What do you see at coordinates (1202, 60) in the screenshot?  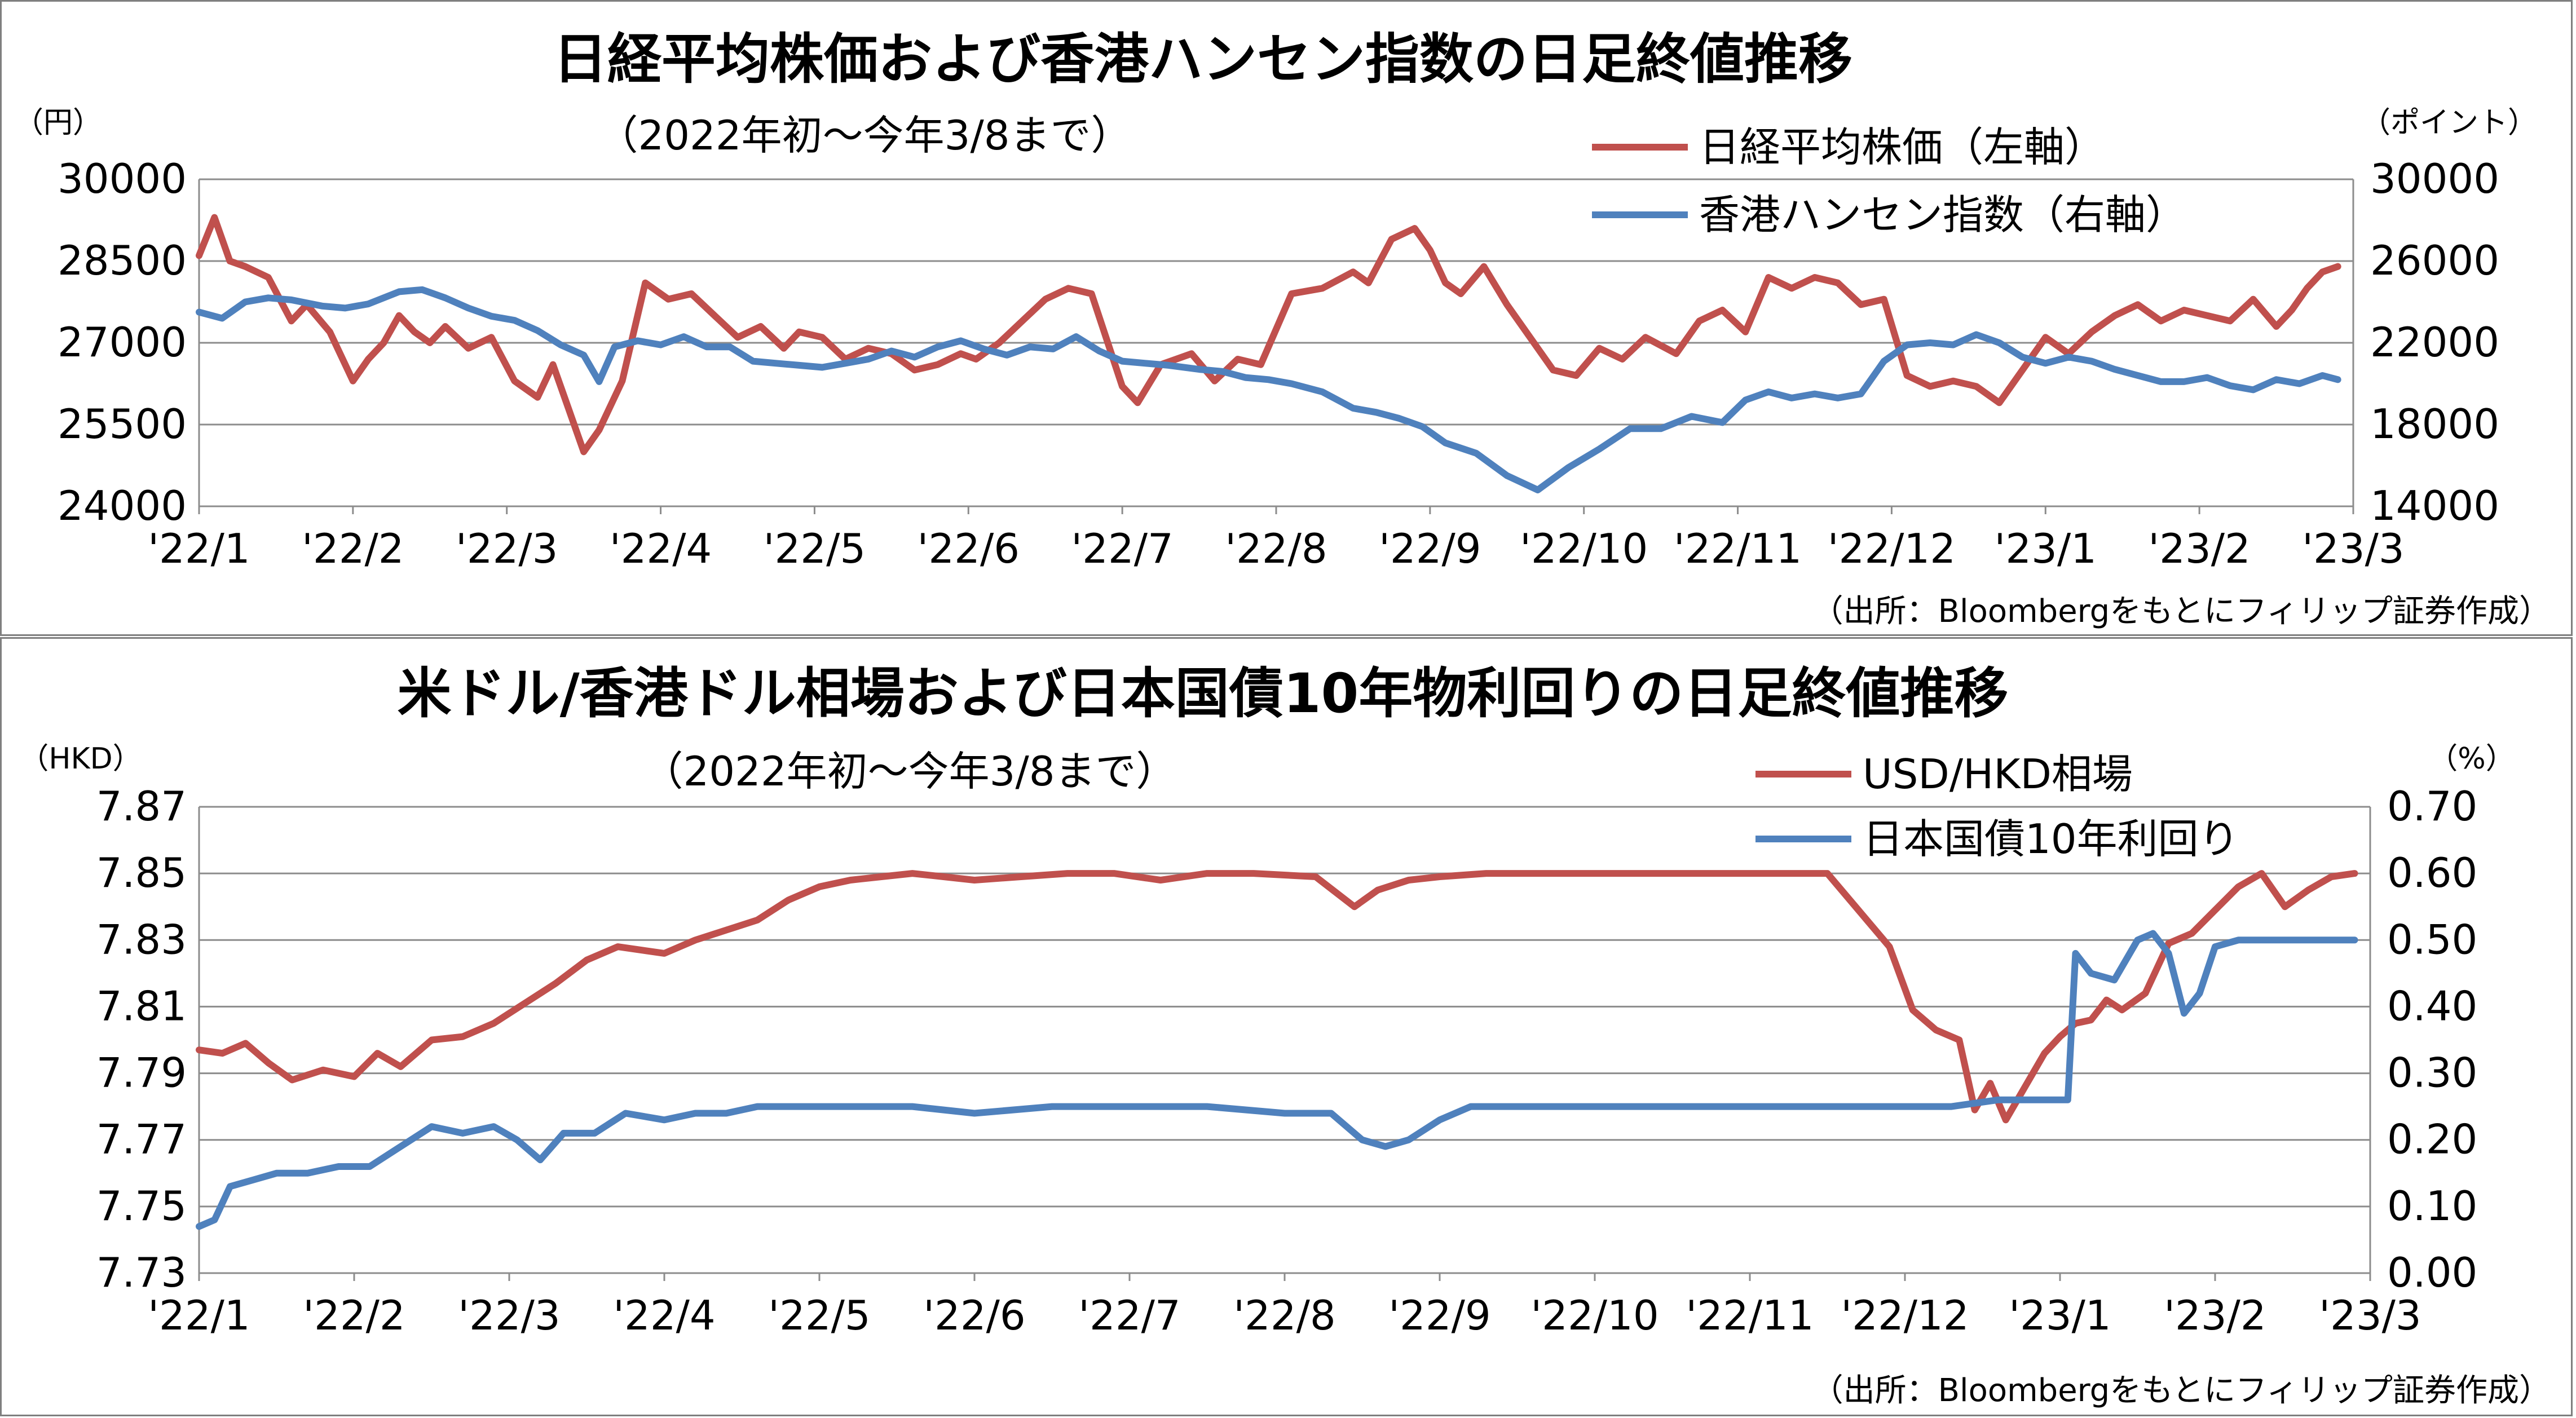 I see `chart-title: 日経平均株価および香港ハンセン指数の日足終値推移` at bounding box center [1202, 60].